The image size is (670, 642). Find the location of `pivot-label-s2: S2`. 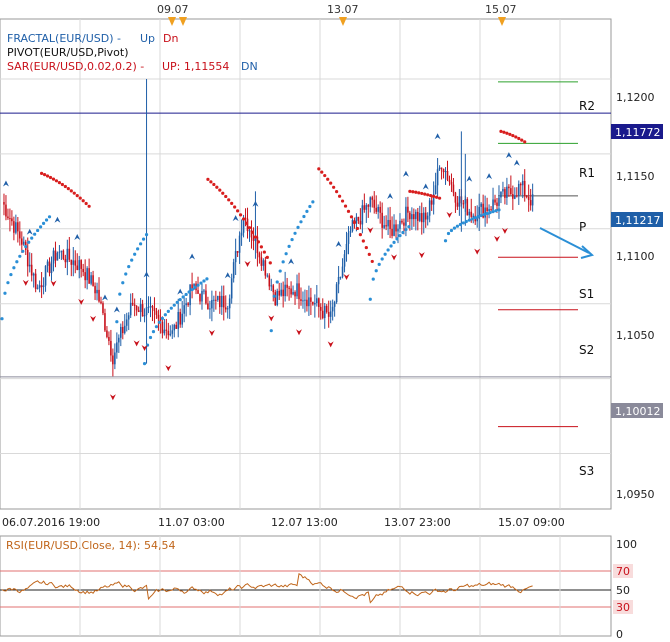

pivot-label-s2: S2 is located at coordinates (586, 350).